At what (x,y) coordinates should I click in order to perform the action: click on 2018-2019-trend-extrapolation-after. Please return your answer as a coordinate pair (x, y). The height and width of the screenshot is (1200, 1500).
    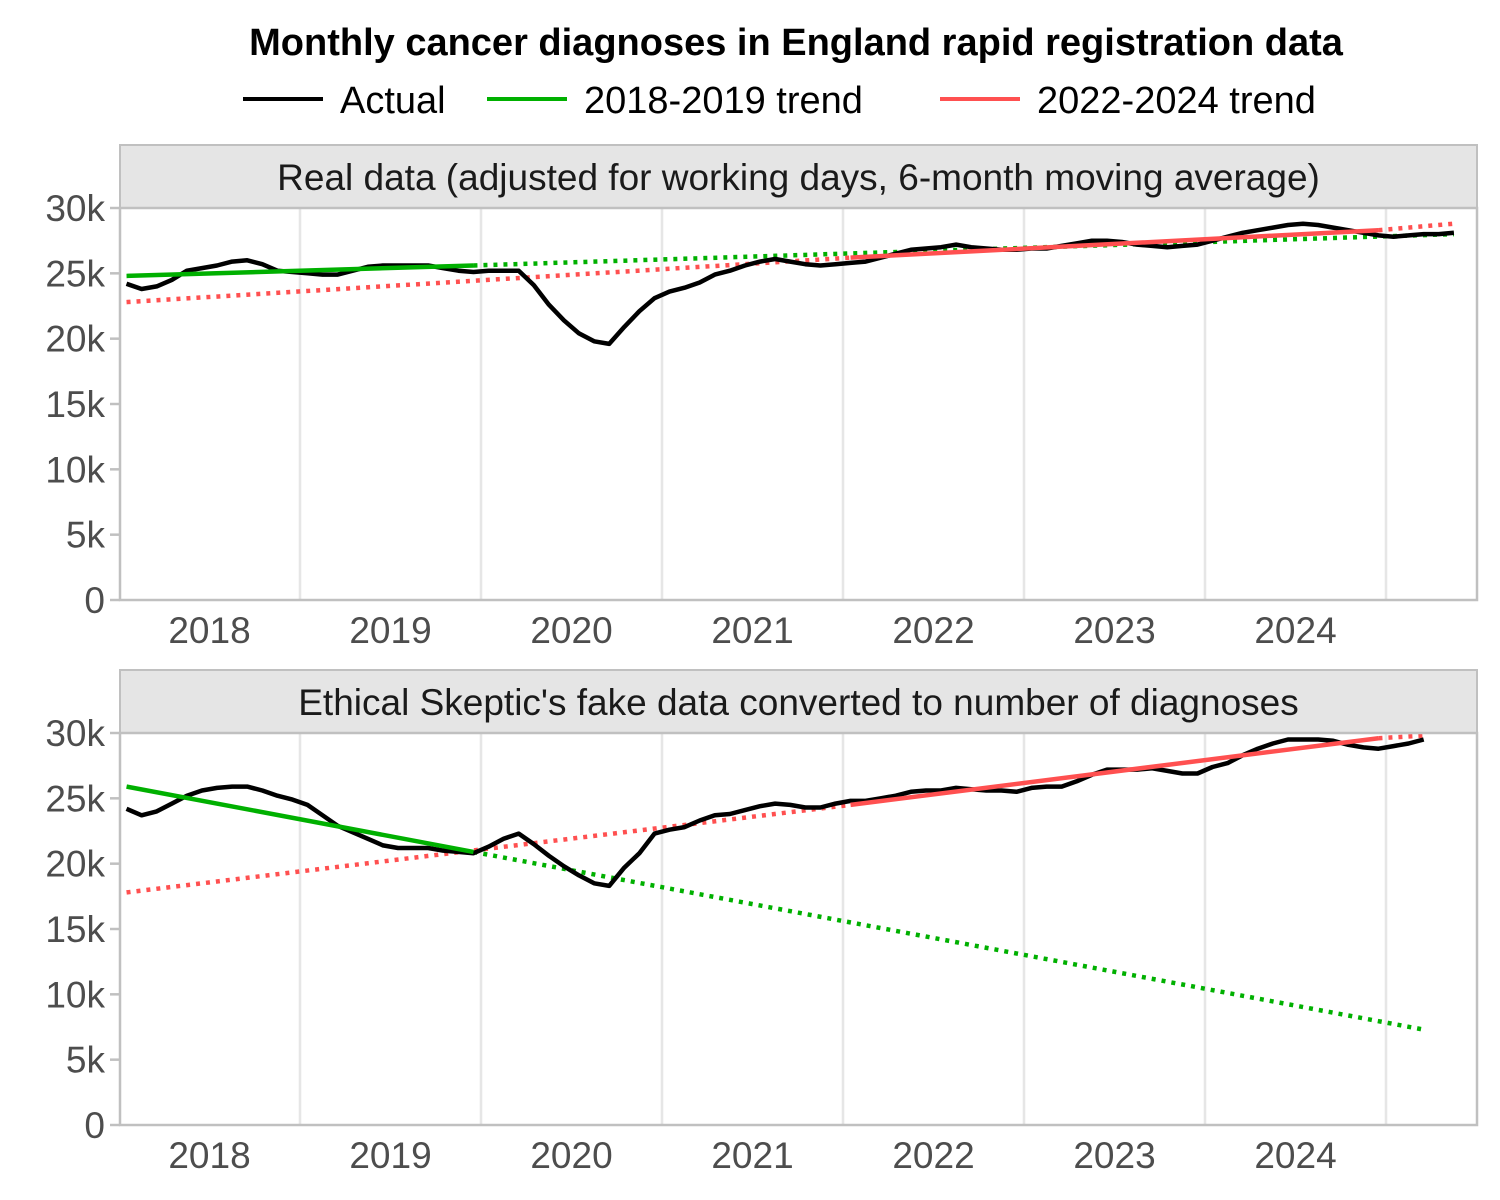
    Looking at the image, I should click on (949, 940).